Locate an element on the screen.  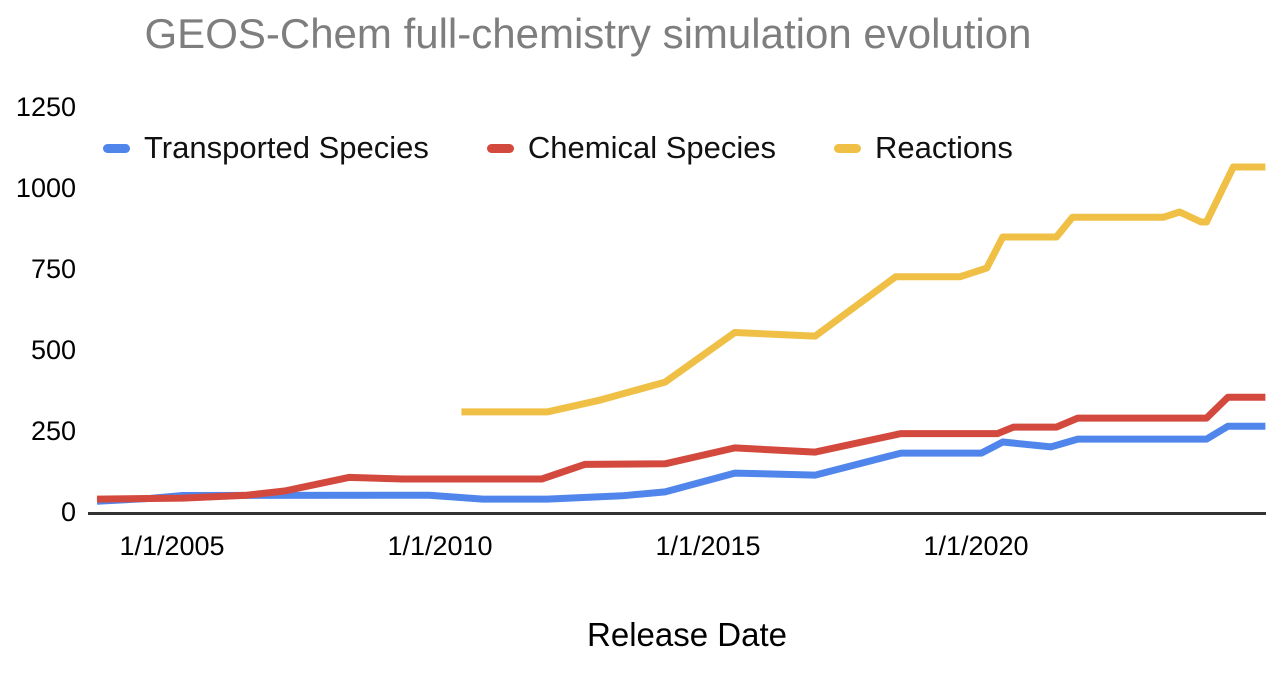
x-tick-label-2005: 1/1/2005 is located at coordinates (172, 546).